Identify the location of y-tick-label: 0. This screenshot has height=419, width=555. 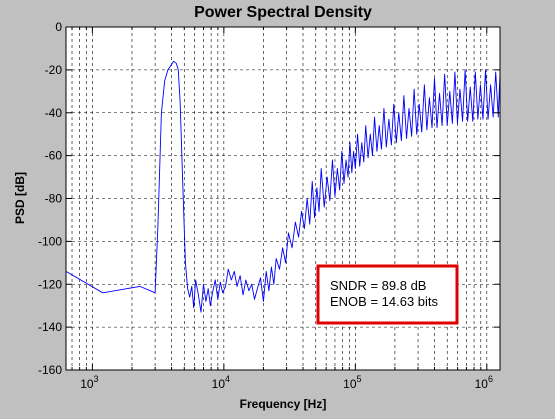
(58, 27).